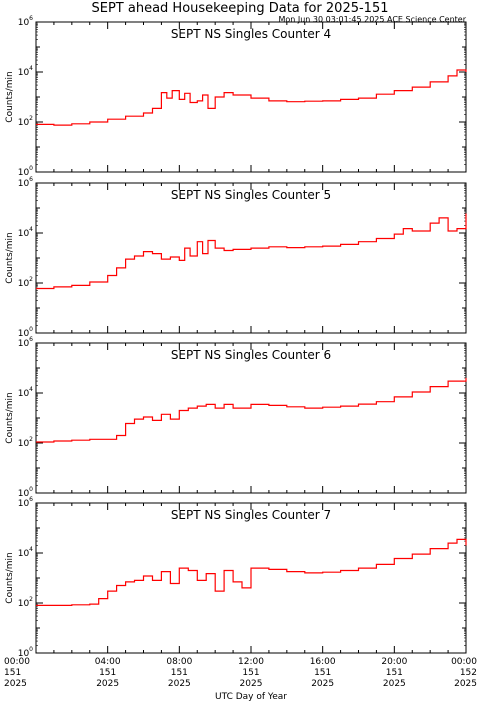 The width and height of the screenshot is (481, 703). Describe the element at coordinates (251, 355) in the screenshot. I see `panel-title: SEPT NS Singles Counter 6` at that location.